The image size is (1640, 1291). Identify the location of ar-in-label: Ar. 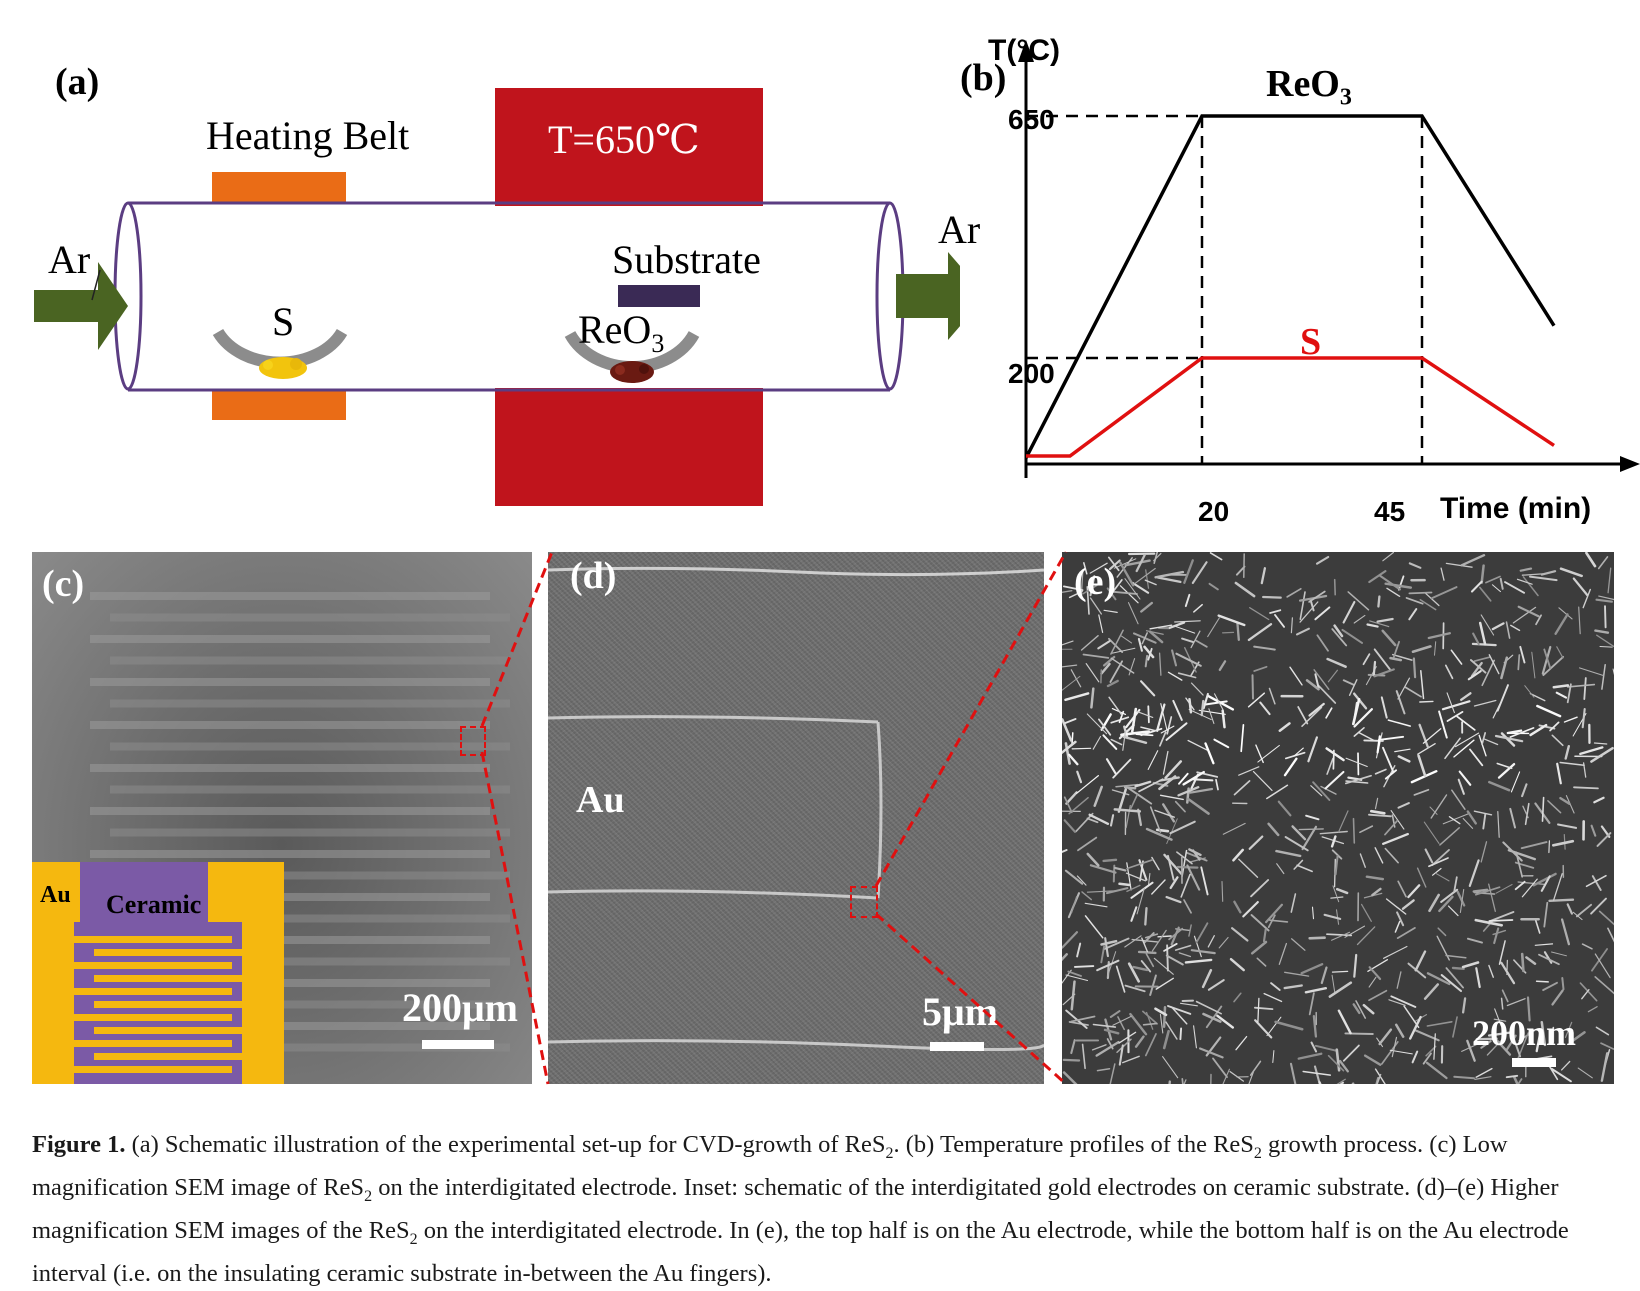
(69, 259).